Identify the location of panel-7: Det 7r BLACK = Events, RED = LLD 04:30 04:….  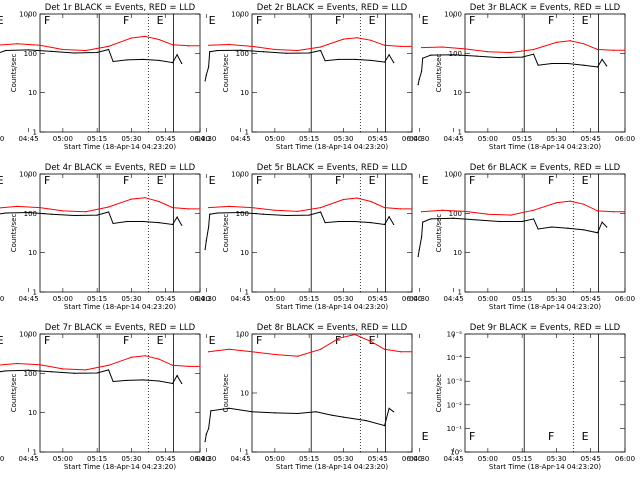
(105, 397).